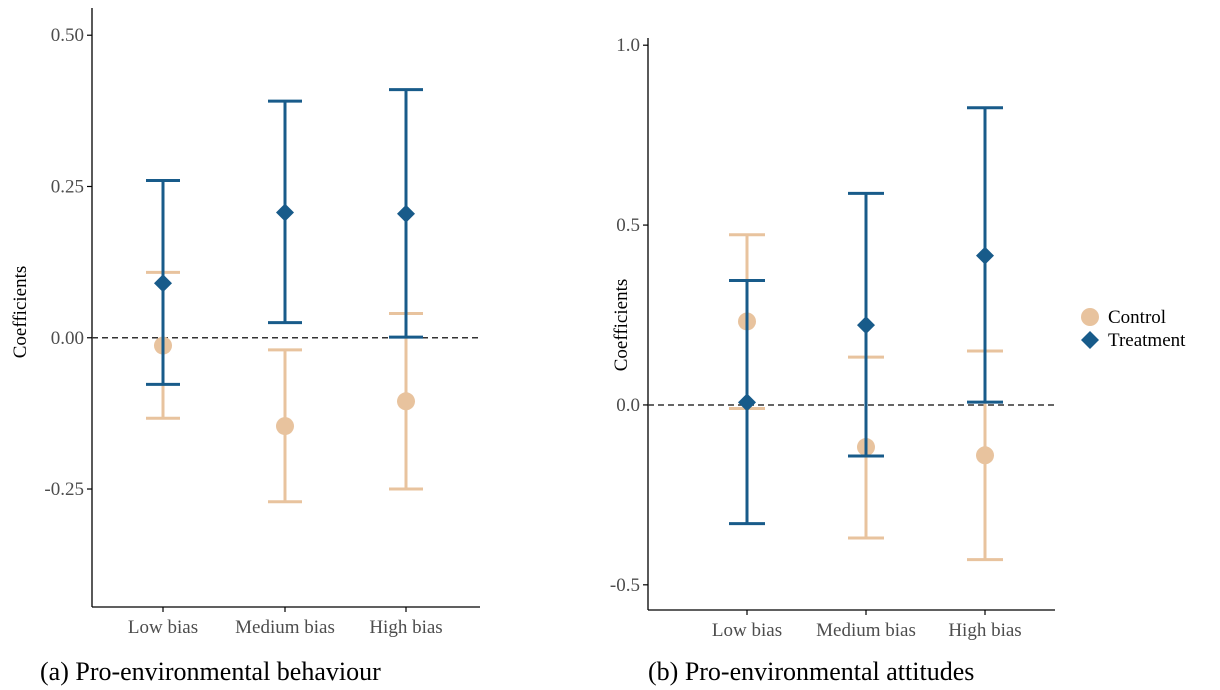 The height and width of the screenshot is (690, 1220). I want to click on y-tick-label: -0.5, so click(625, 585).